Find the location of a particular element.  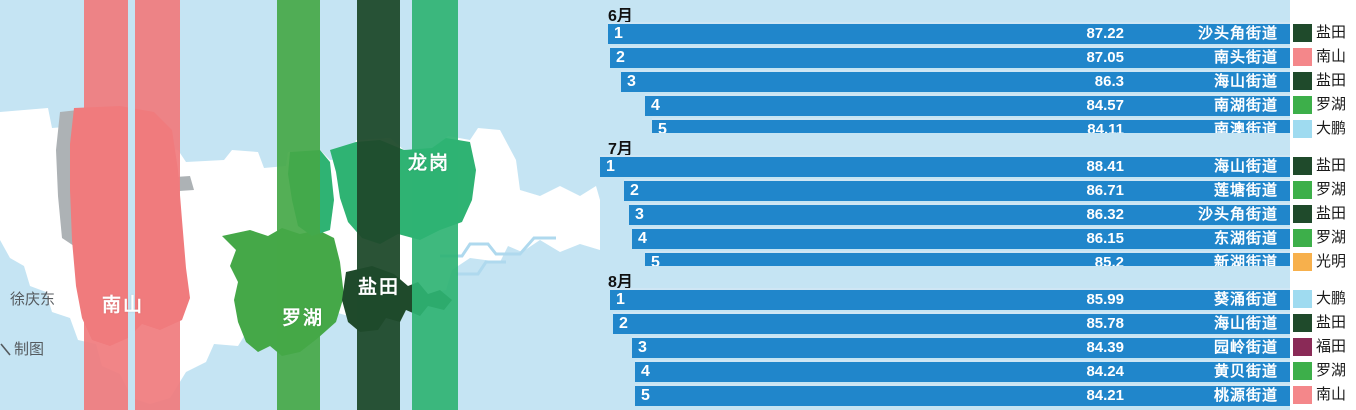

legend-district-label: 大鹏 is located at coordinates (1331, 298).